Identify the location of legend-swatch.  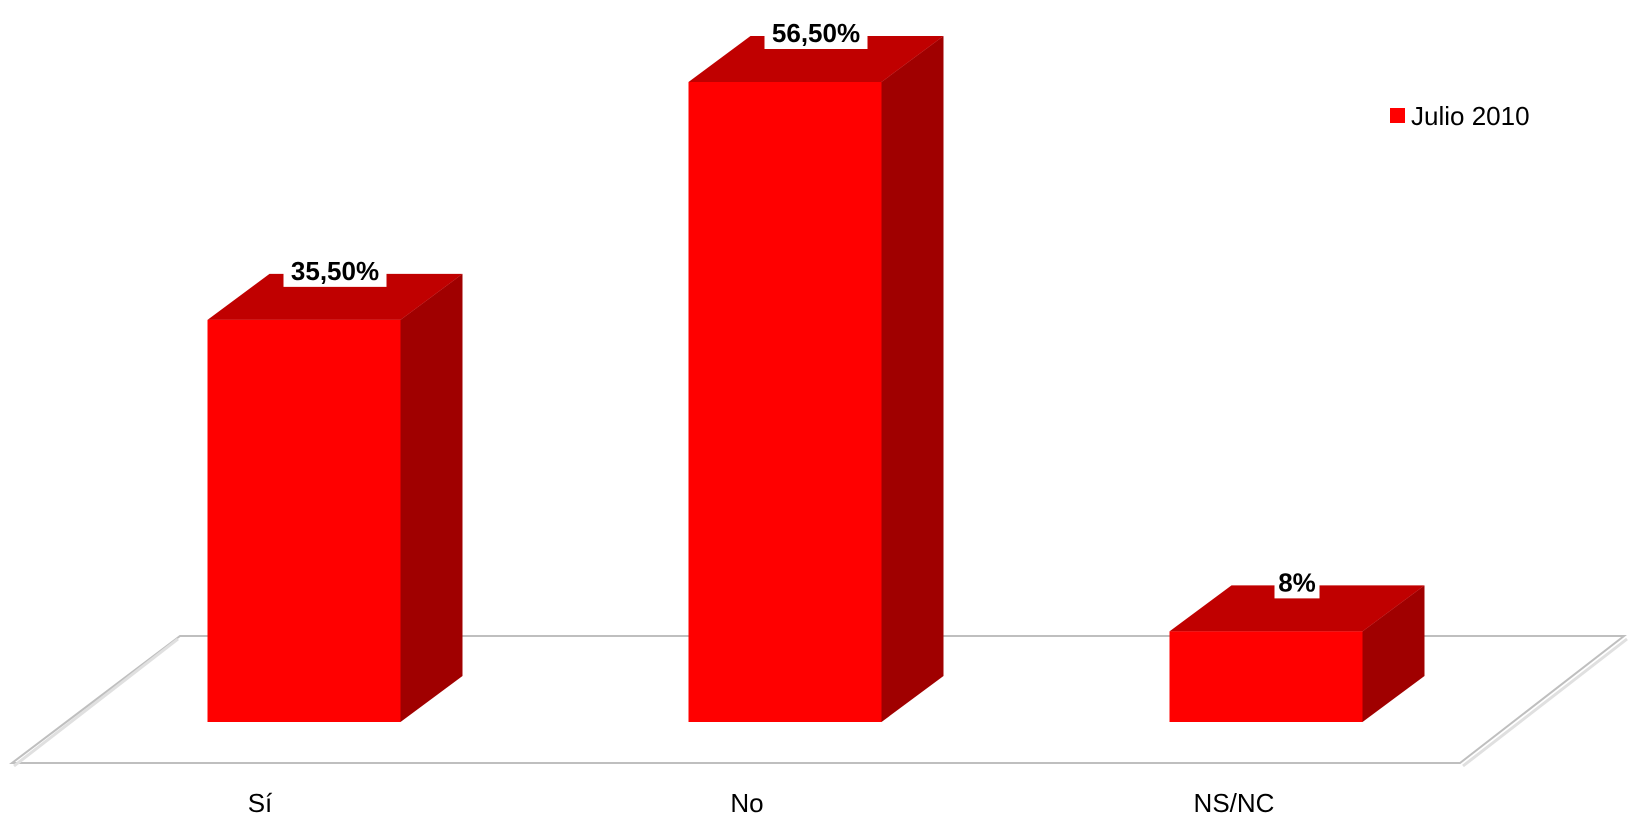
(1397, 115).